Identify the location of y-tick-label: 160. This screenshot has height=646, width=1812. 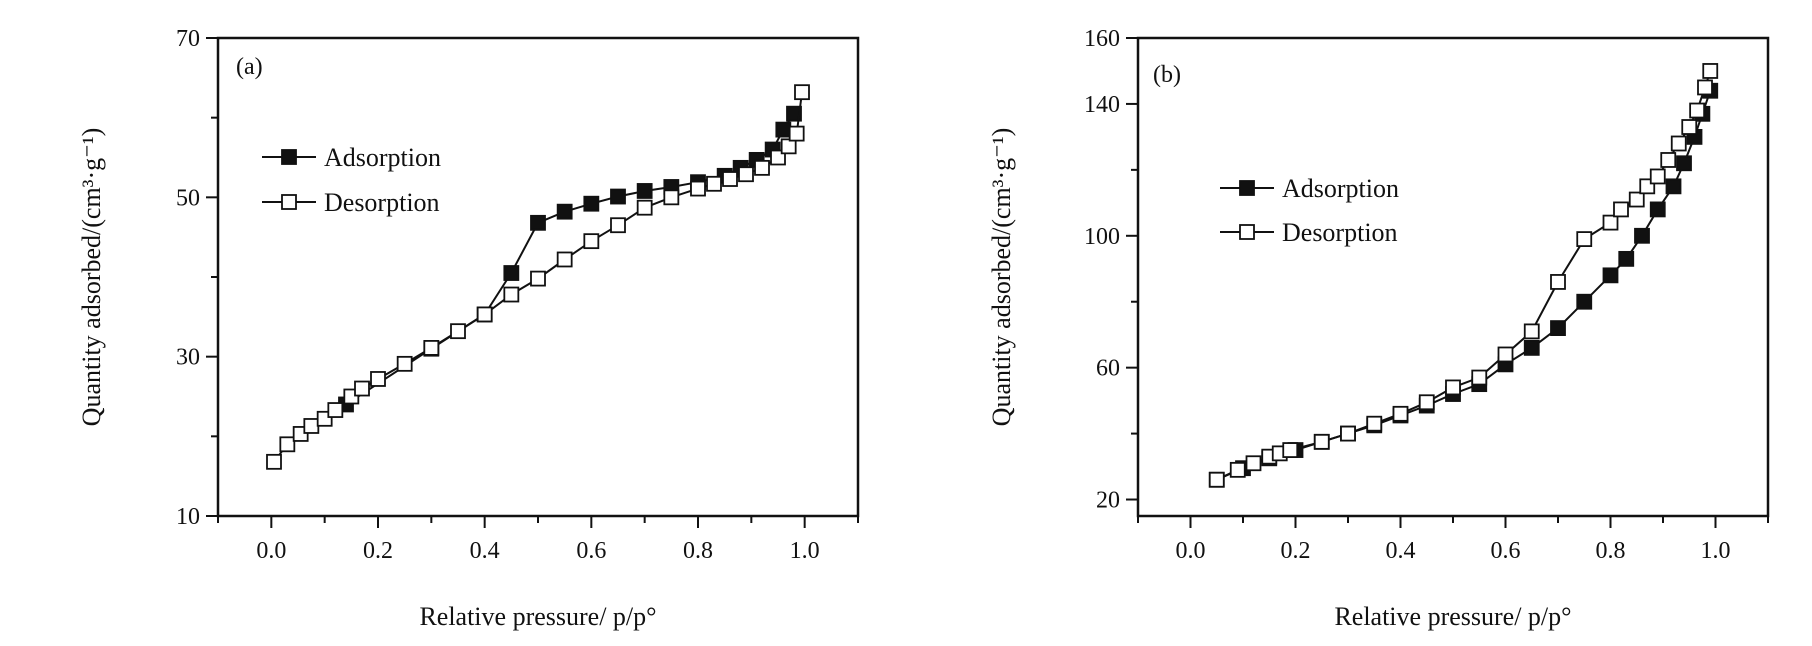
(1102, 39).